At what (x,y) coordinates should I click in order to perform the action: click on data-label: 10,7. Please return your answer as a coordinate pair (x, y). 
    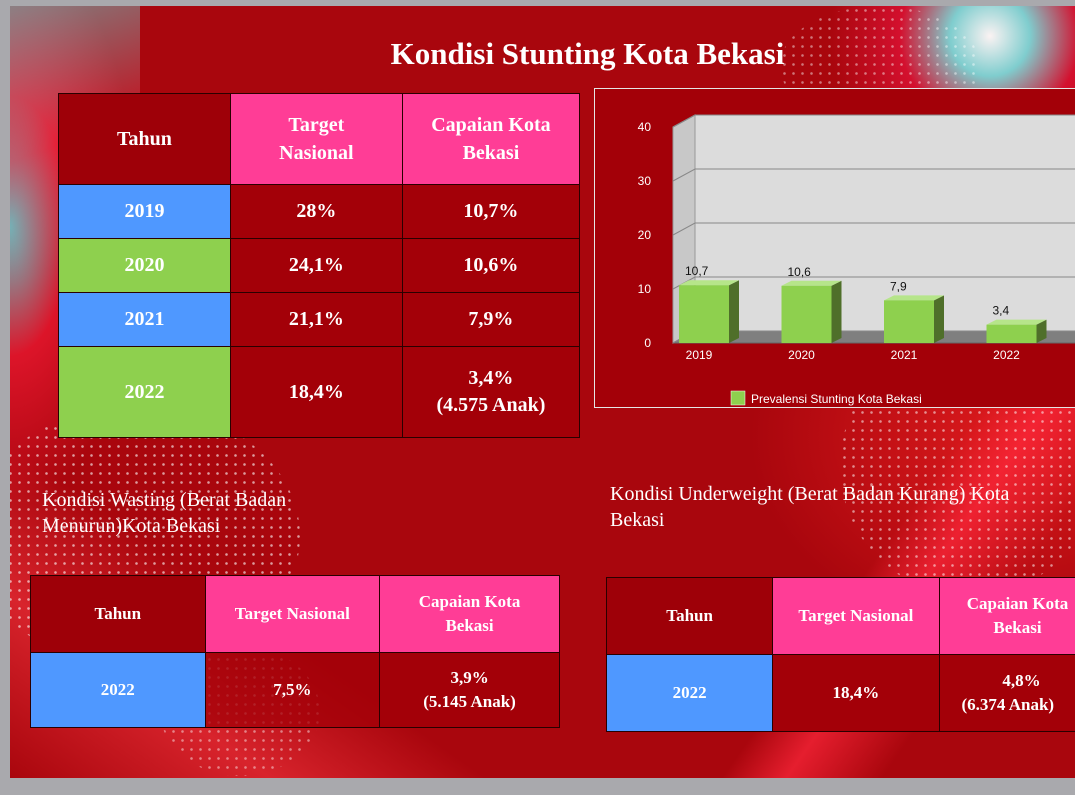
    Looking at the image, I should click on (697, 271).